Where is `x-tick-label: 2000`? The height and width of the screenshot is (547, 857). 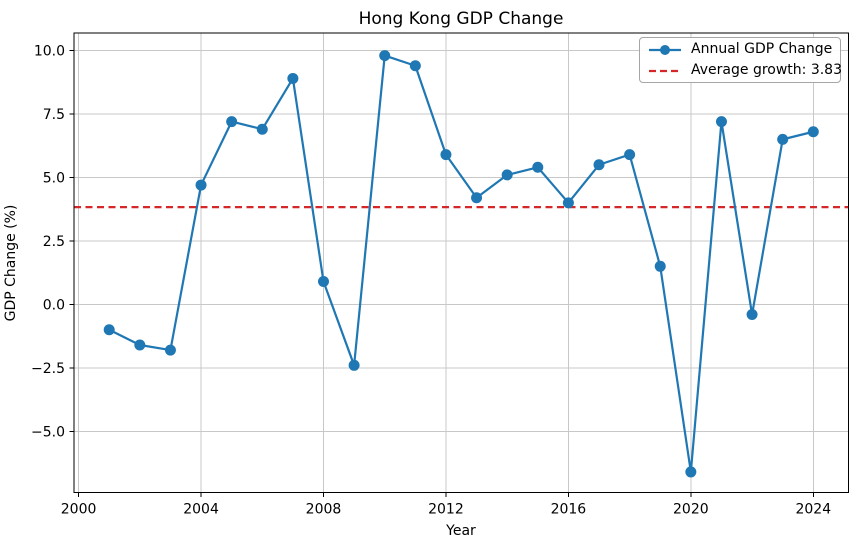
x-tick-label: 2000 is located at coordinates (79, 510).